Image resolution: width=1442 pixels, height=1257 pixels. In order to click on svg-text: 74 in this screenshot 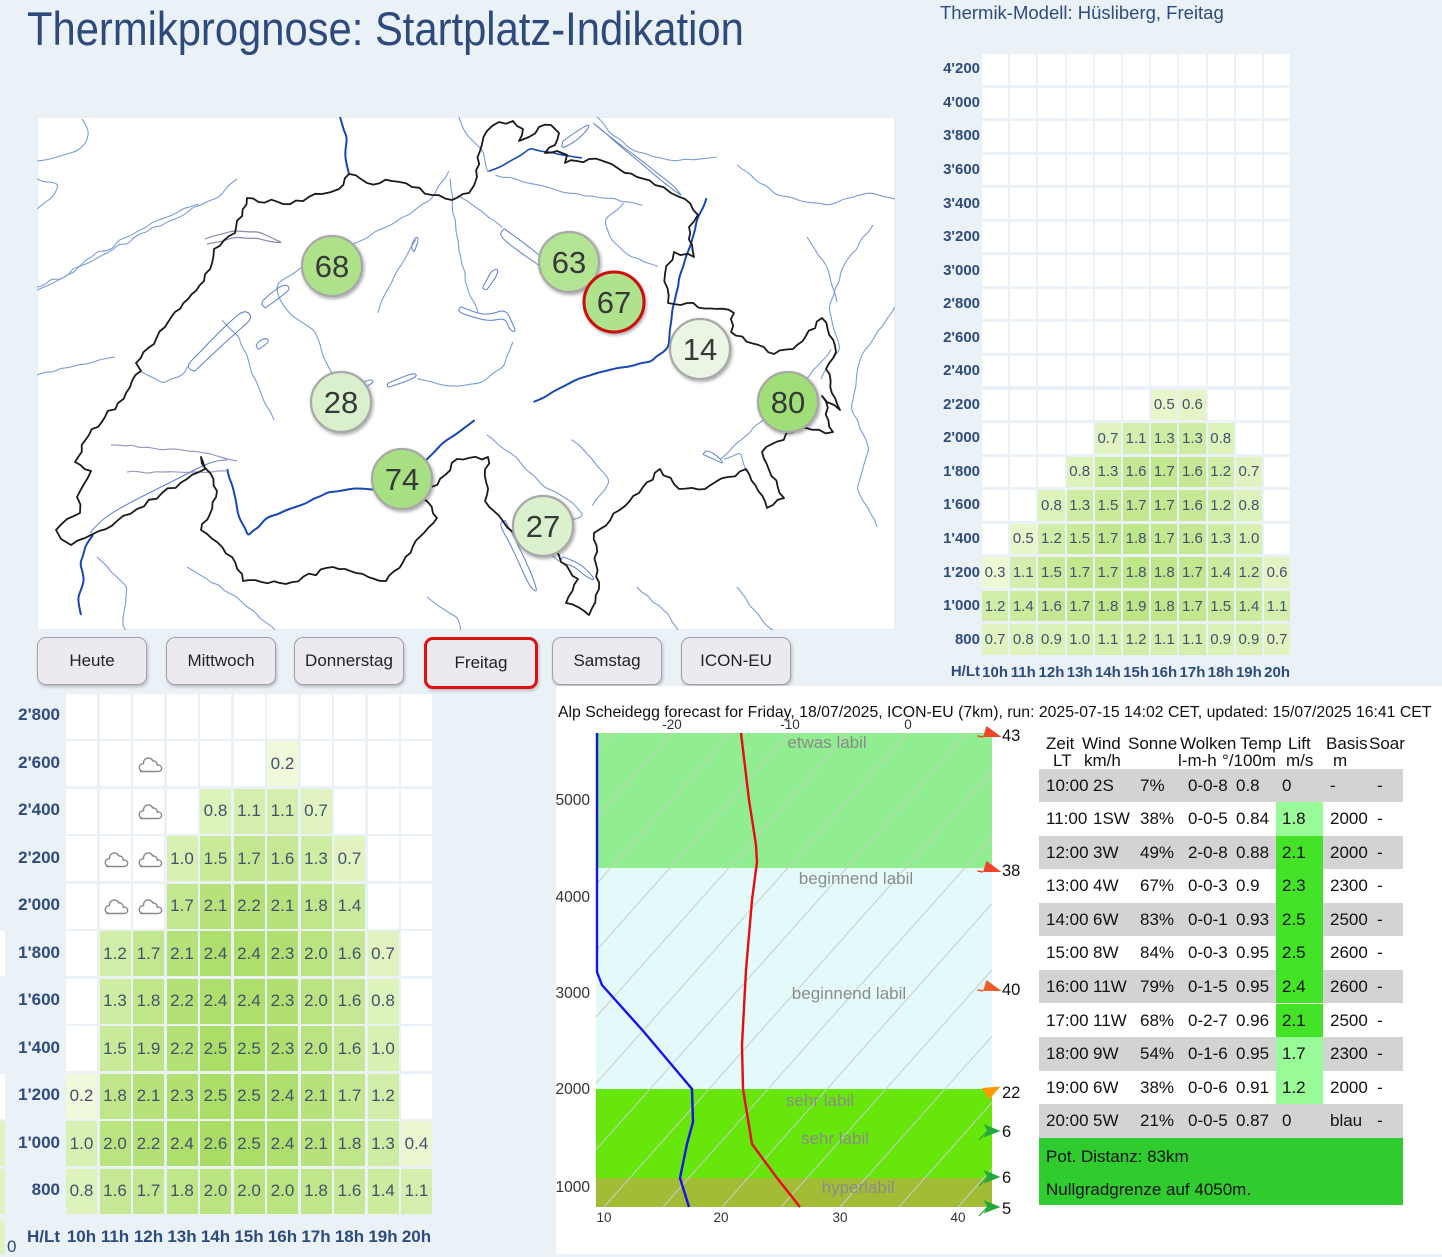, I will do `click(402, 479)`.